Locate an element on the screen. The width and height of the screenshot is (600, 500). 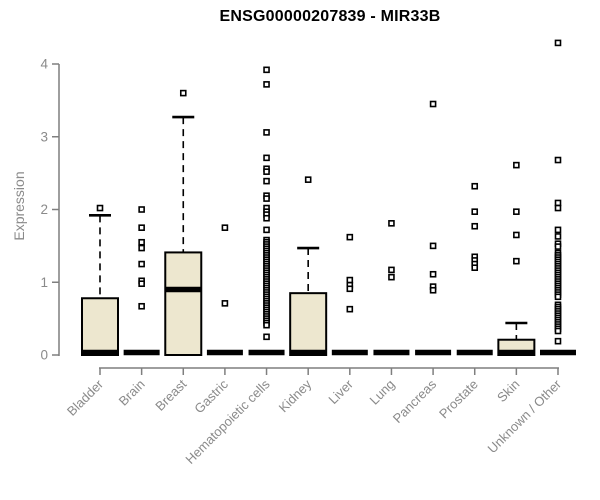
box-bladder is located at coordinates (100, 280).